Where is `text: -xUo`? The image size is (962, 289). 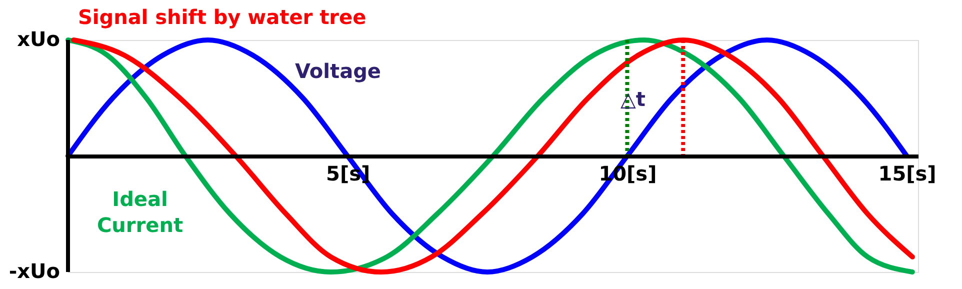 text: -xUo is located at coordinates (34, 271).